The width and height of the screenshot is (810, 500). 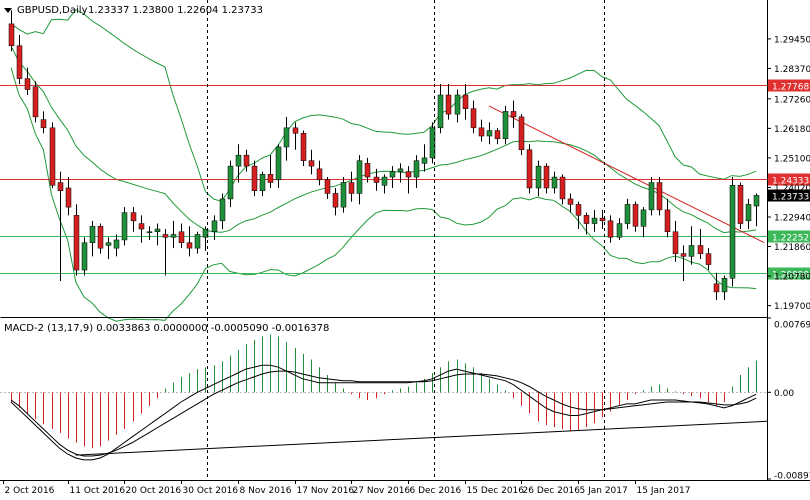 What do you see at coordinates (436, 491) in the screenshot?
I see `time-tick-label: 6 Dec 2016` at bounding box center [436, 491].